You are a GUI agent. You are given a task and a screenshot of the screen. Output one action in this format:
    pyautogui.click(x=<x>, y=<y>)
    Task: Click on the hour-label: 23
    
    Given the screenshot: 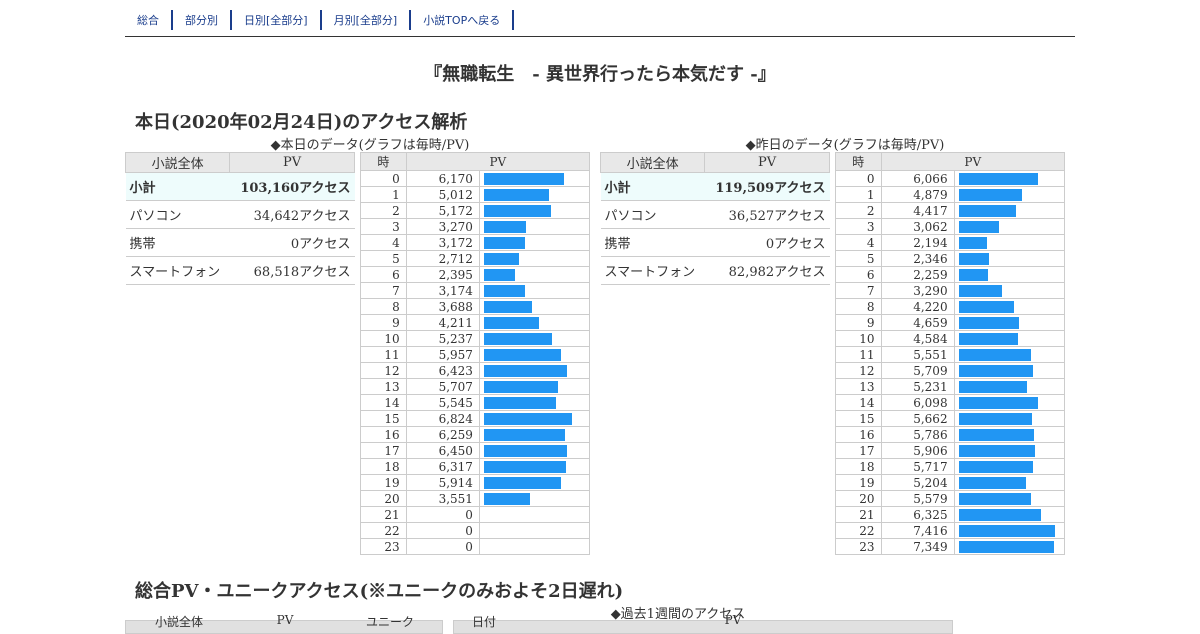 What is the action you would take?
    pyautogui.click(x=383, y=546)
    